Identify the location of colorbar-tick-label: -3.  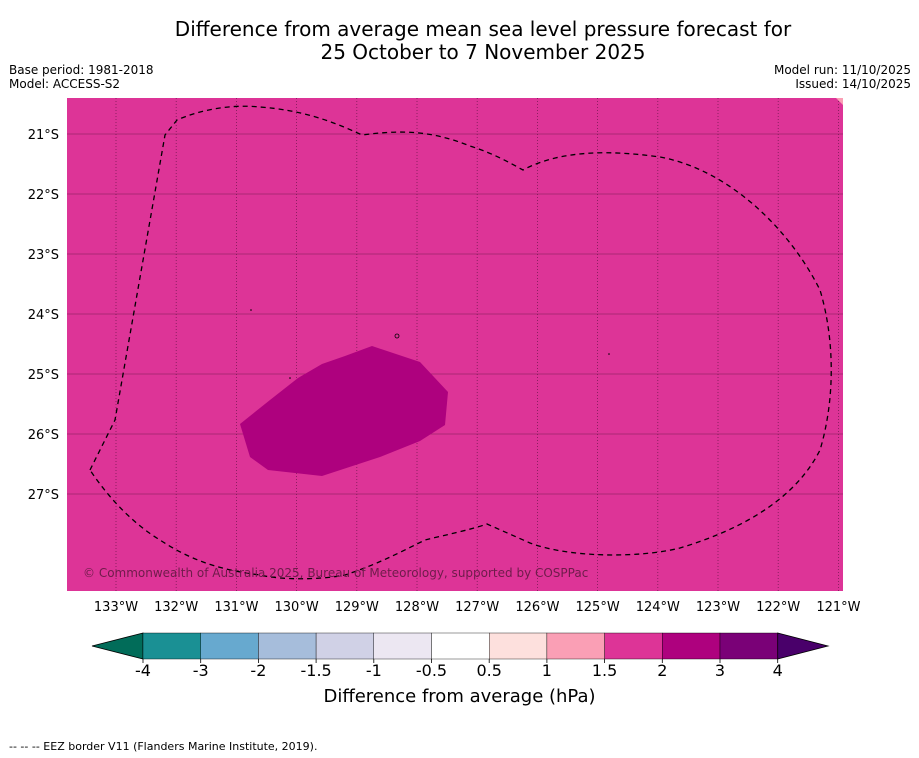
(201, 670).